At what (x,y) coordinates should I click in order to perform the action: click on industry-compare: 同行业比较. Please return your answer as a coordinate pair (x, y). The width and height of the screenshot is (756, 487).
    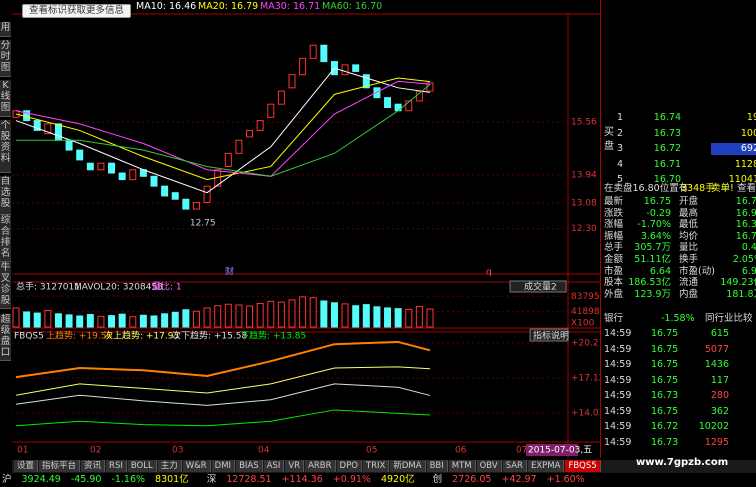
    Looking at the image, I should click on (729, 318).